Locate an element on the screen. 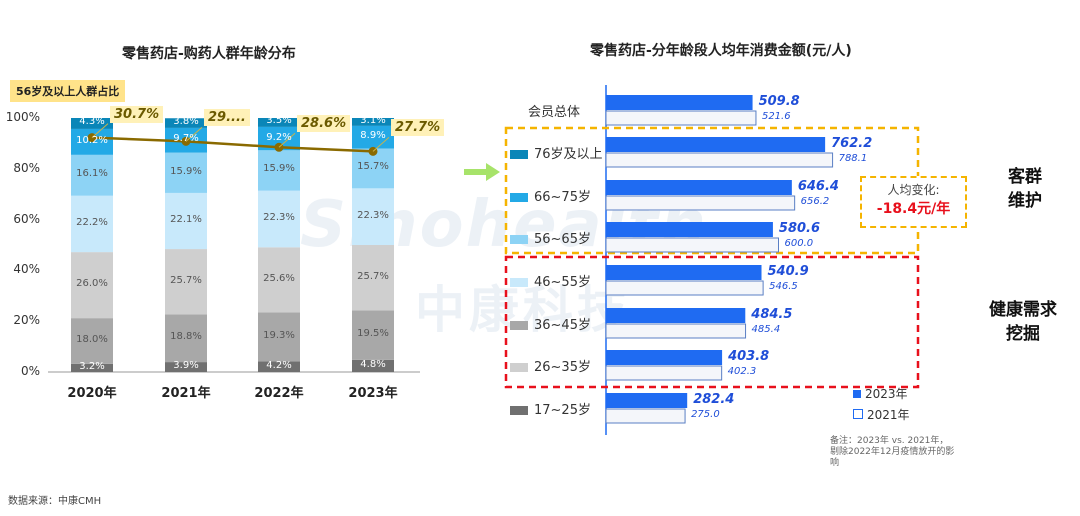 This screenshot has height=516, width=1080. value-label-2021: 600.0 is located at coordinates (799, 243).